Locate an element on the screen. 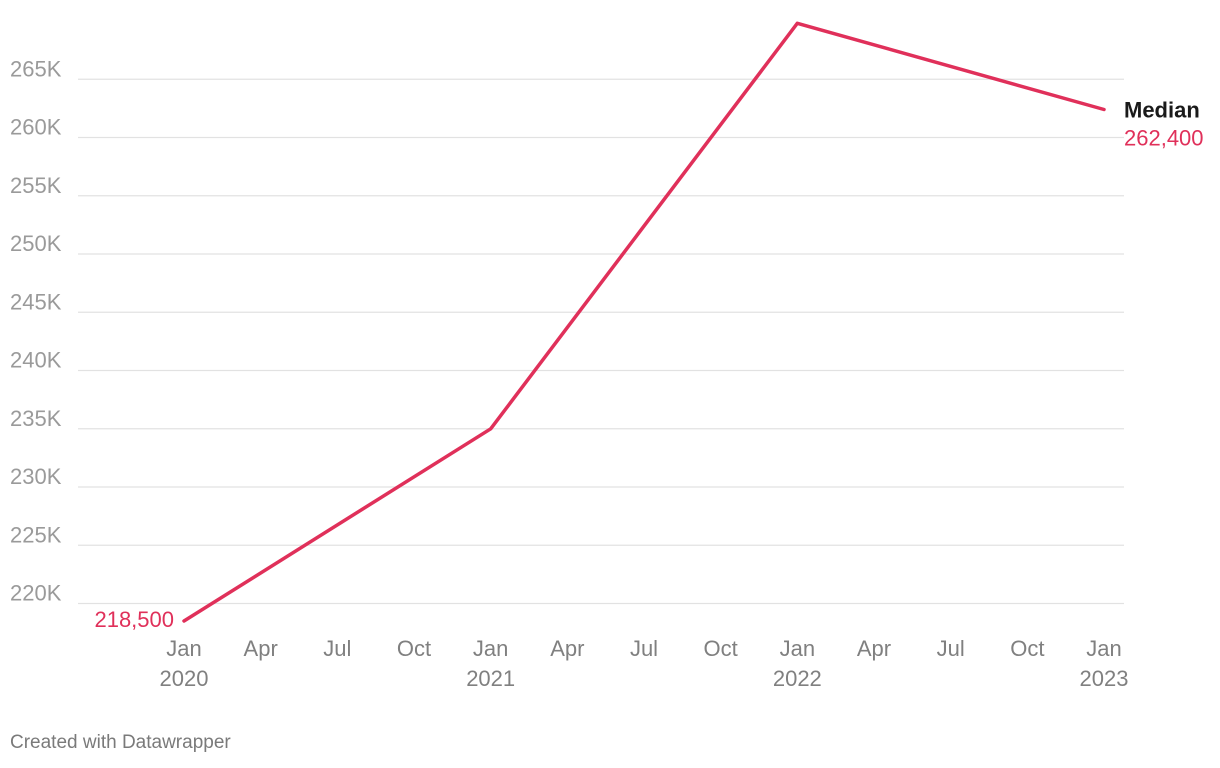  x-tick-year: 2020 is located at coordinates (184, 678).